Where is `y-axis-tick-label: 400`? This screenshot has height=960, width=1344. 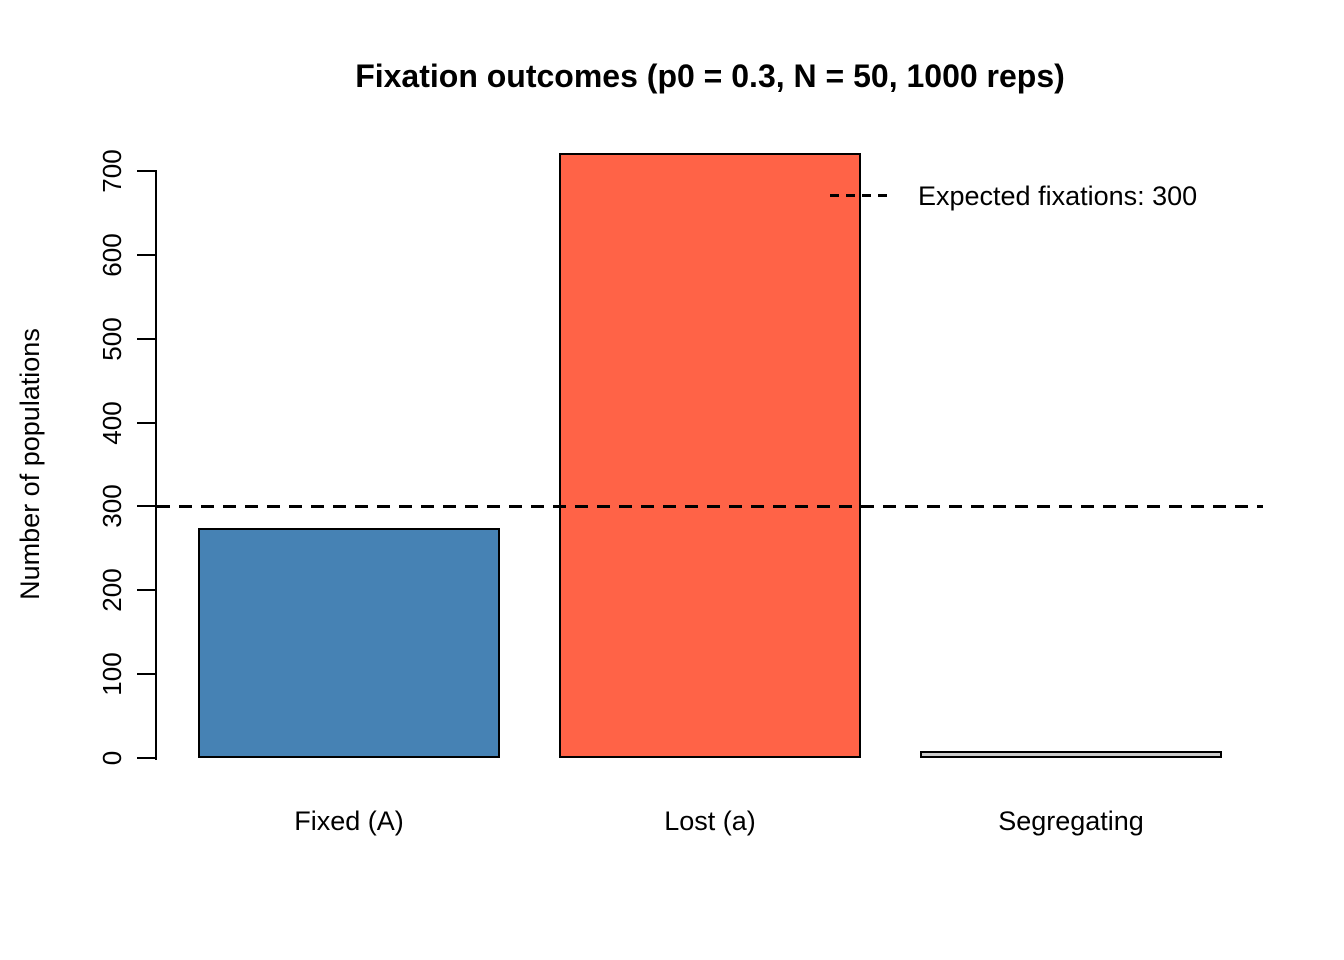 y-axis-tick-label: 400 is located at coordinates (112, 422).